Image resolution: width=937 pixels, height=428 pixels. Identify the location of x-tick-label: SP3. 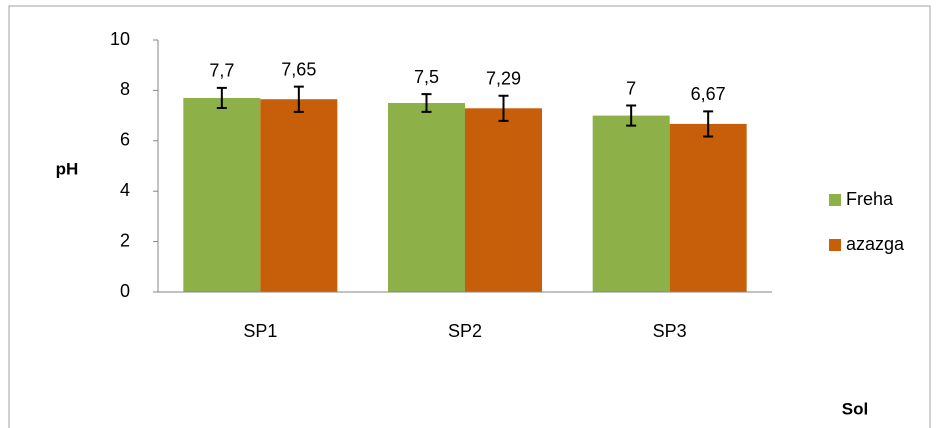
(670, 331).